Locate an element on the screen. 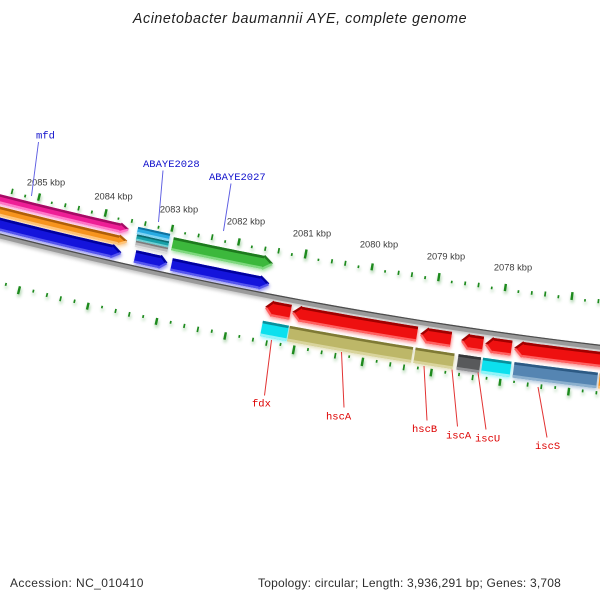  svg-text: iscS is located at coordinates (547, 447).